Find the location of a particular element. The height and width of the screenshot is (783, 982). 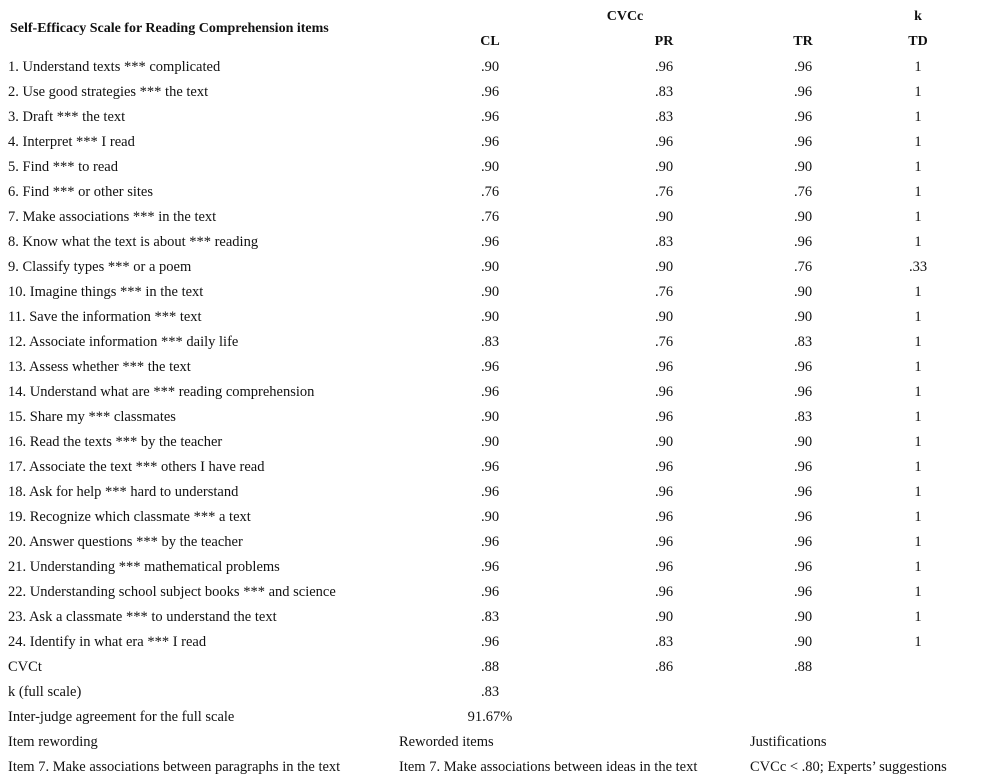

item-label: 2. Use good strategies *** the text is located at coordinates (108, 91).